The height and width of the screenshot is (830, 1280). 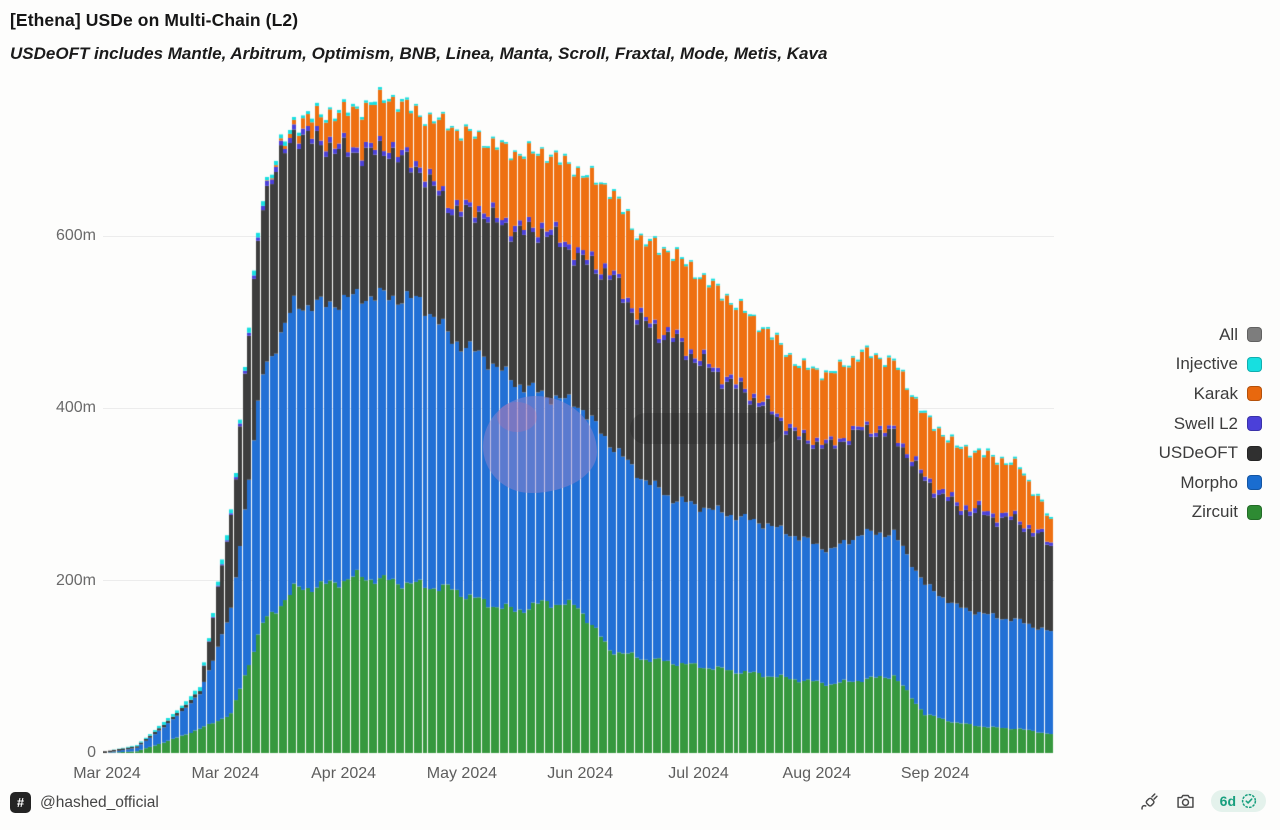 I want to click on y-tick-label: 400m, so click(x=75, y=408).